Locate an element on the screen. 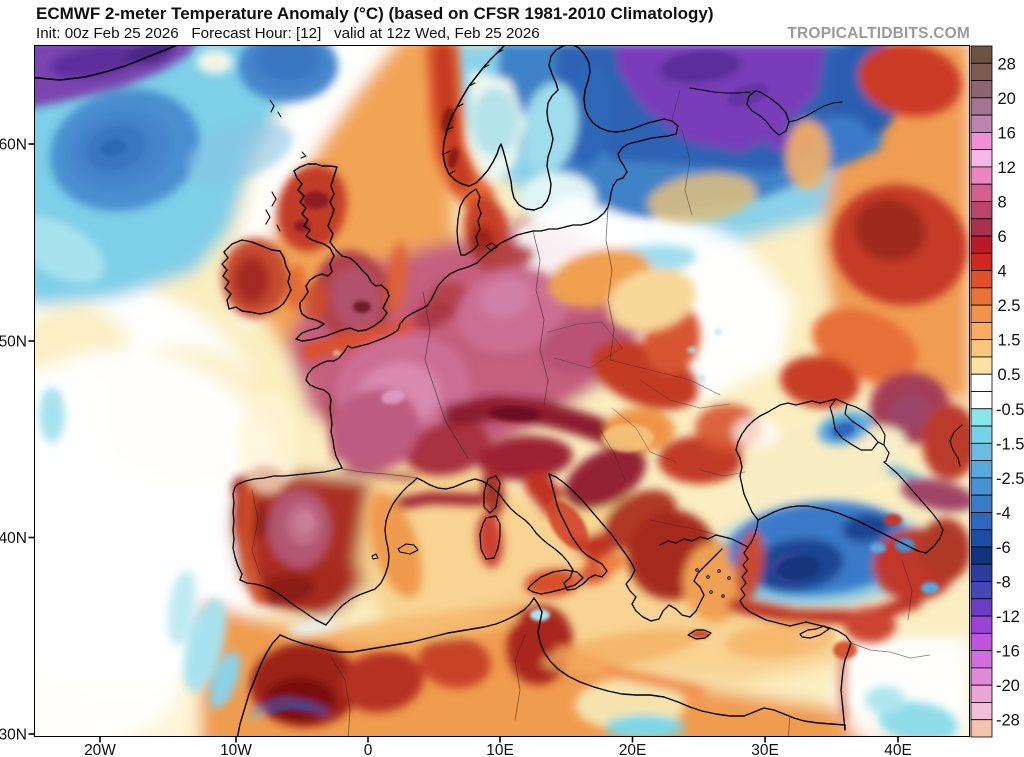 The height and width of the screenshot is (757, 1024). svg-text: -0.5 is located at coordinates (1010, 410).